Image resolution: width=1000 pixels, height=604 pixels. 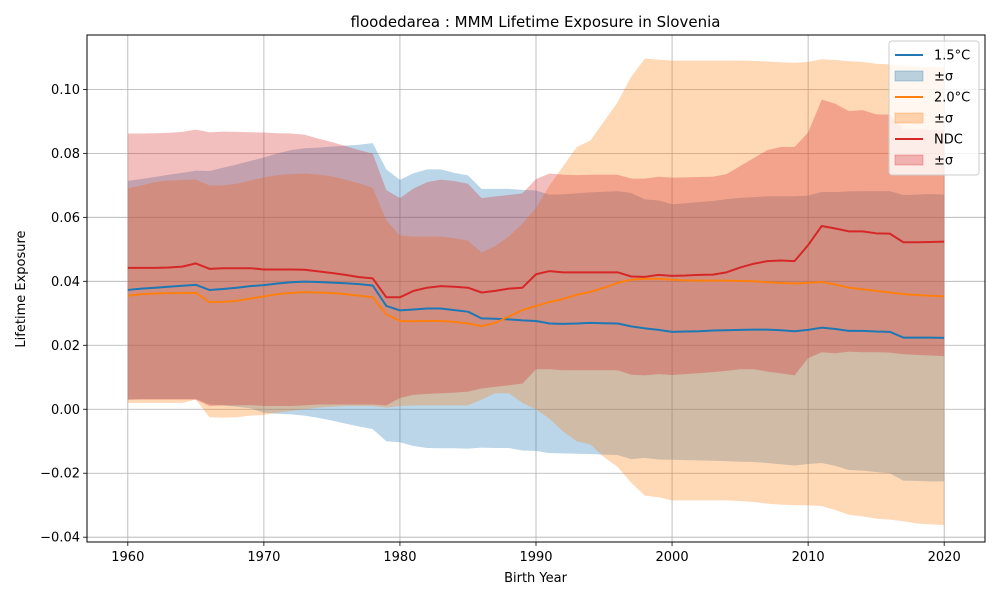 I want to click on y-tick-label: 0.08, so click(x=65, y=154).